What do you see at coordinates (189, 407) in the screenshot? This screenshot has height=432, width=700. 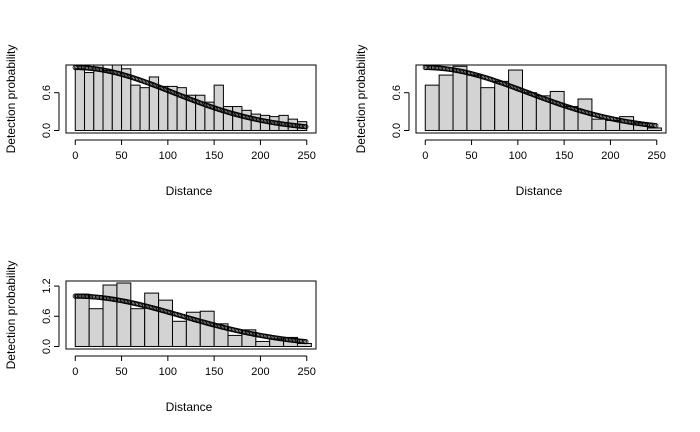 I see `panel-3-x-axis-label: Distance` at bounding box center [189, 407].